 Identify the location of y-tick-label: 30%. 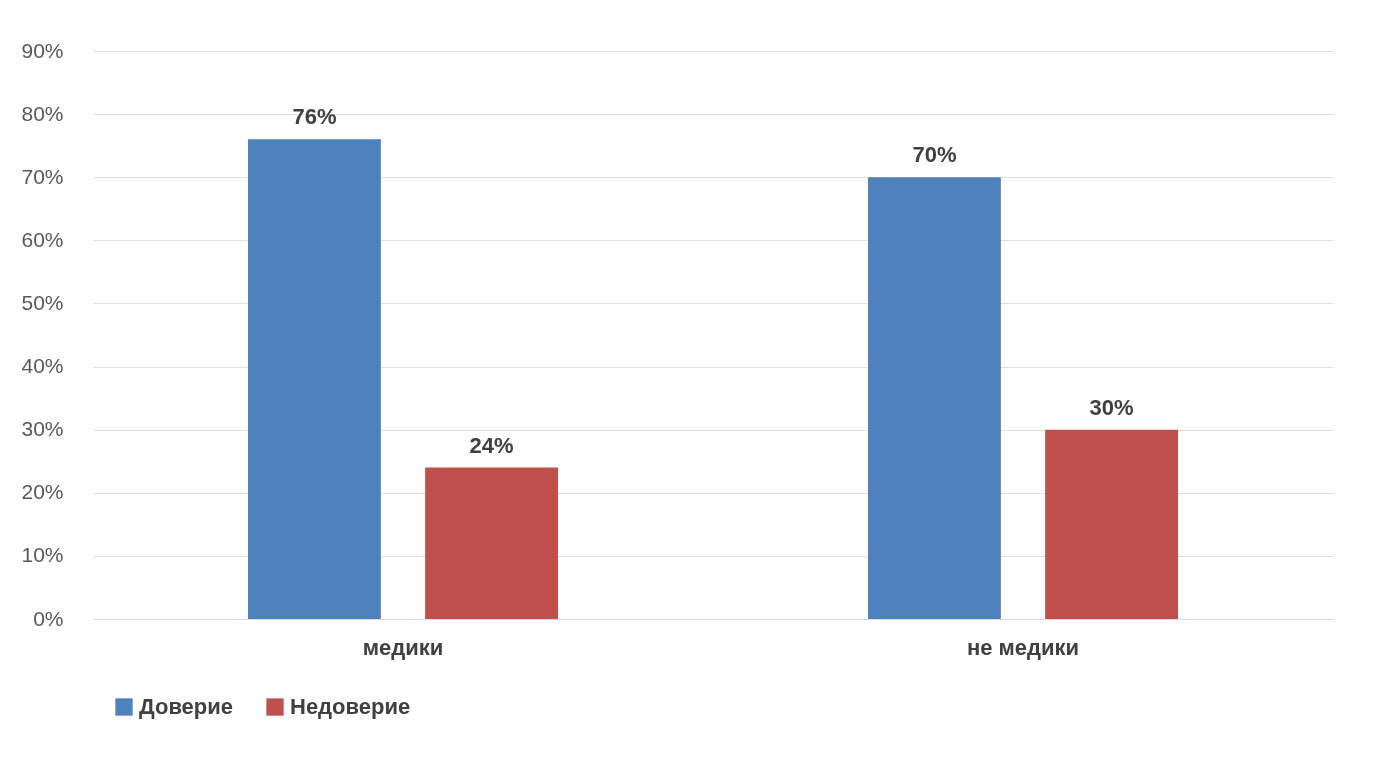
(42, 429).